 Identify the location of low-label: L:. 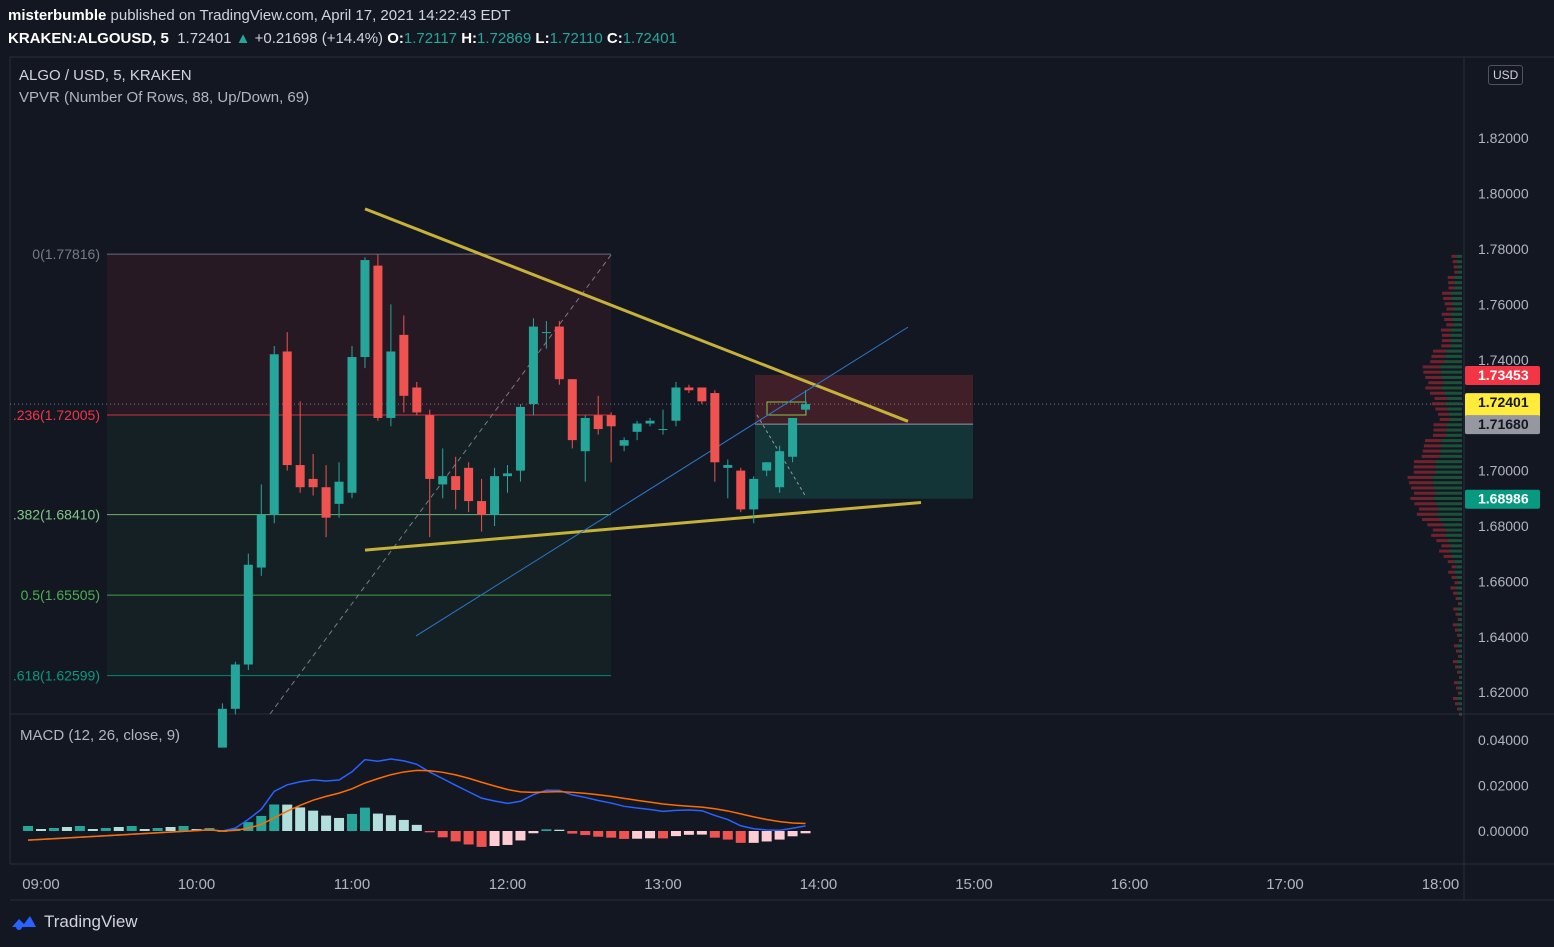
(542, 38).